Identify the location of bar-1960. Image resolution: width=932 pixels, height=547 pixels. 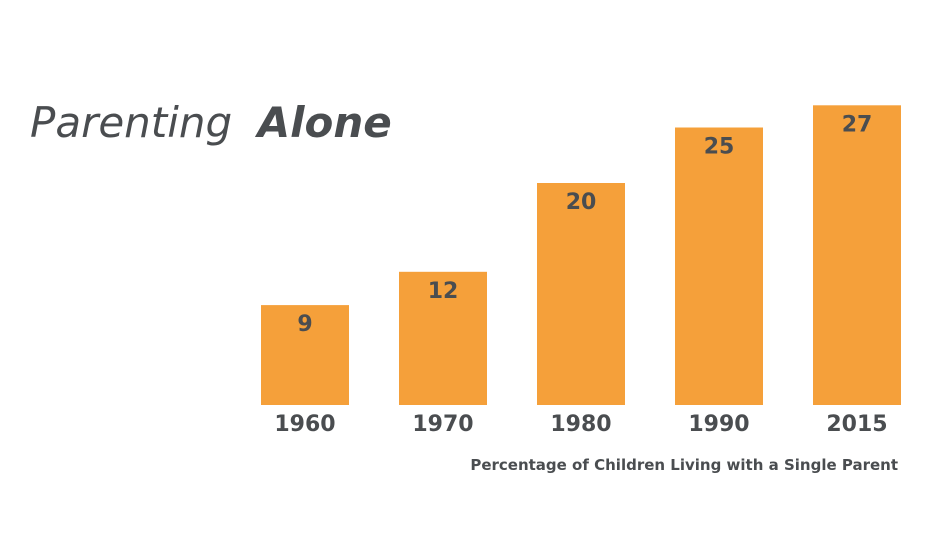
(305, 355).